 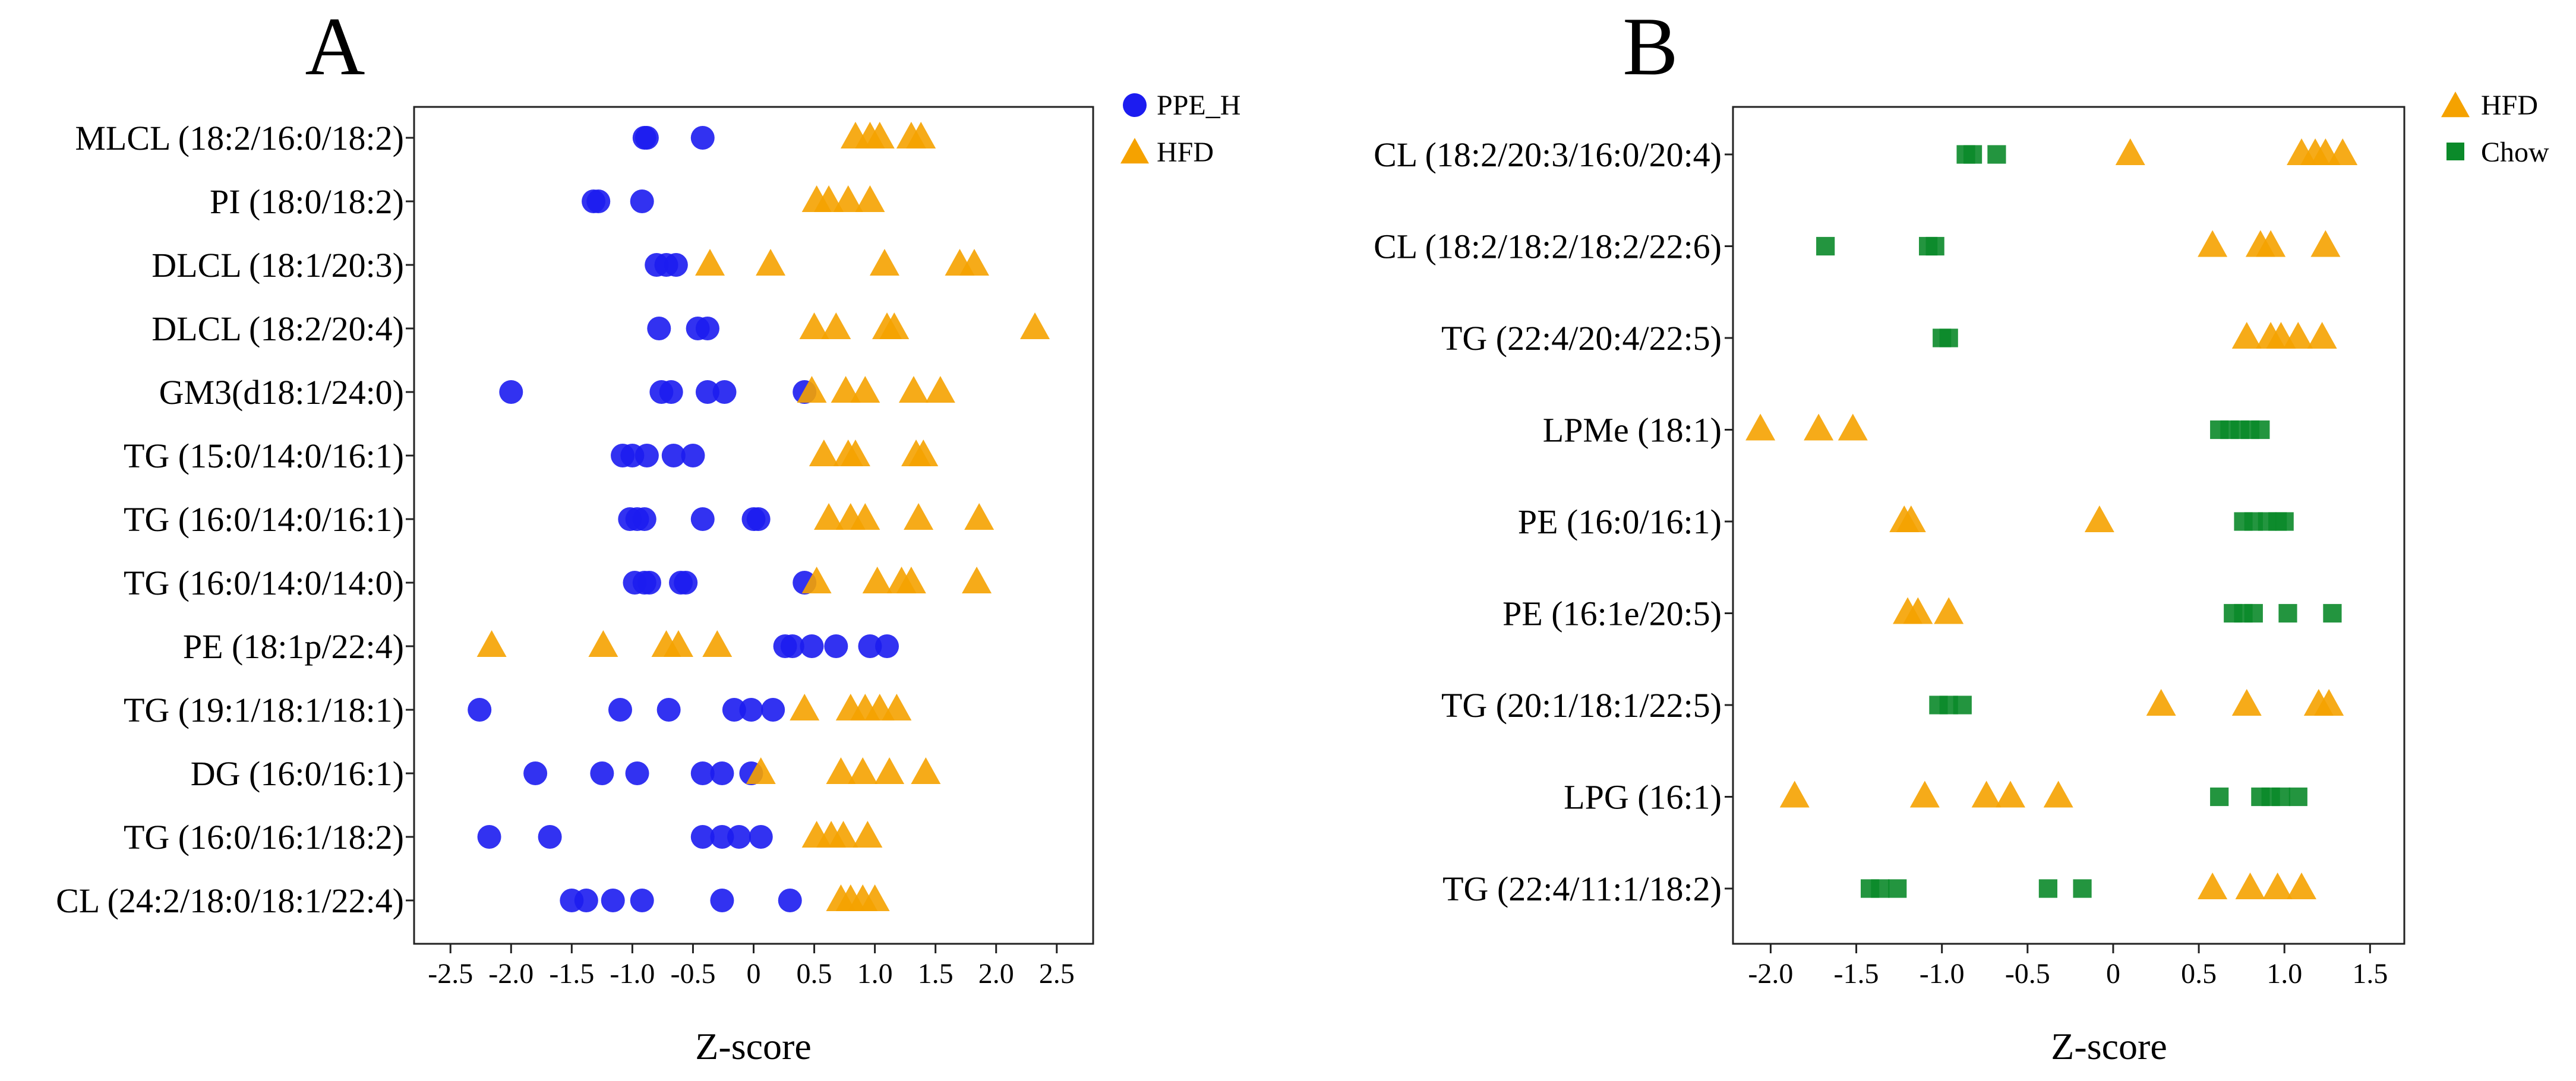 I want to click on legend-hfd-marker, so click(x=2455, y=104).